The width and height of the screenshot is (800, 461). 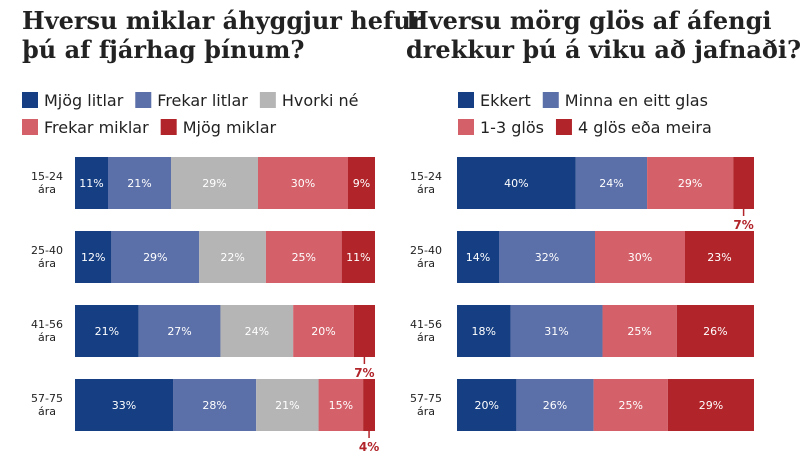 What do you see at coordinates (512, 127) in the screenshot?
I see `alcohol-legend-label: 1-3 glös` at bounding box center [512, 127].